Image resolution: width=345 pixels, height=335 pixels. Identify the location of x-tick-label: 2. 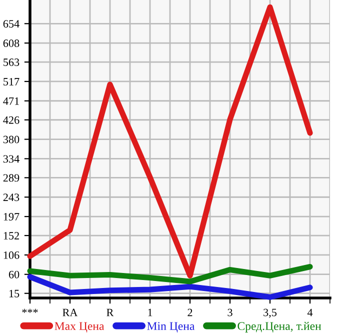
(190, 312).